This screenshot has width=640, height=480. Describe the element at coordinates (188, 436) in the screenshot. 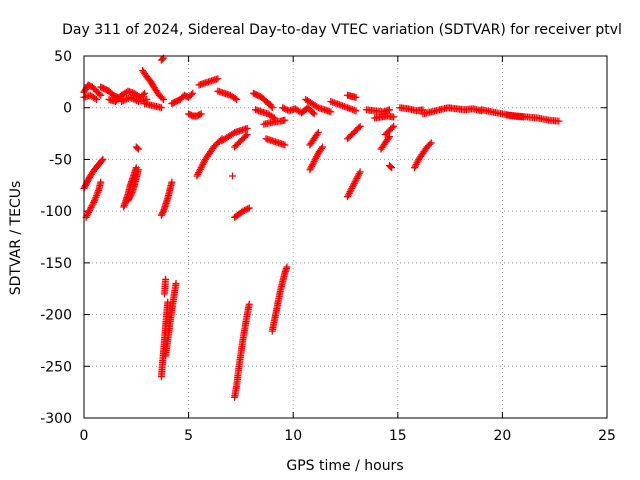

I see `x-tick-label: 5` at that location.